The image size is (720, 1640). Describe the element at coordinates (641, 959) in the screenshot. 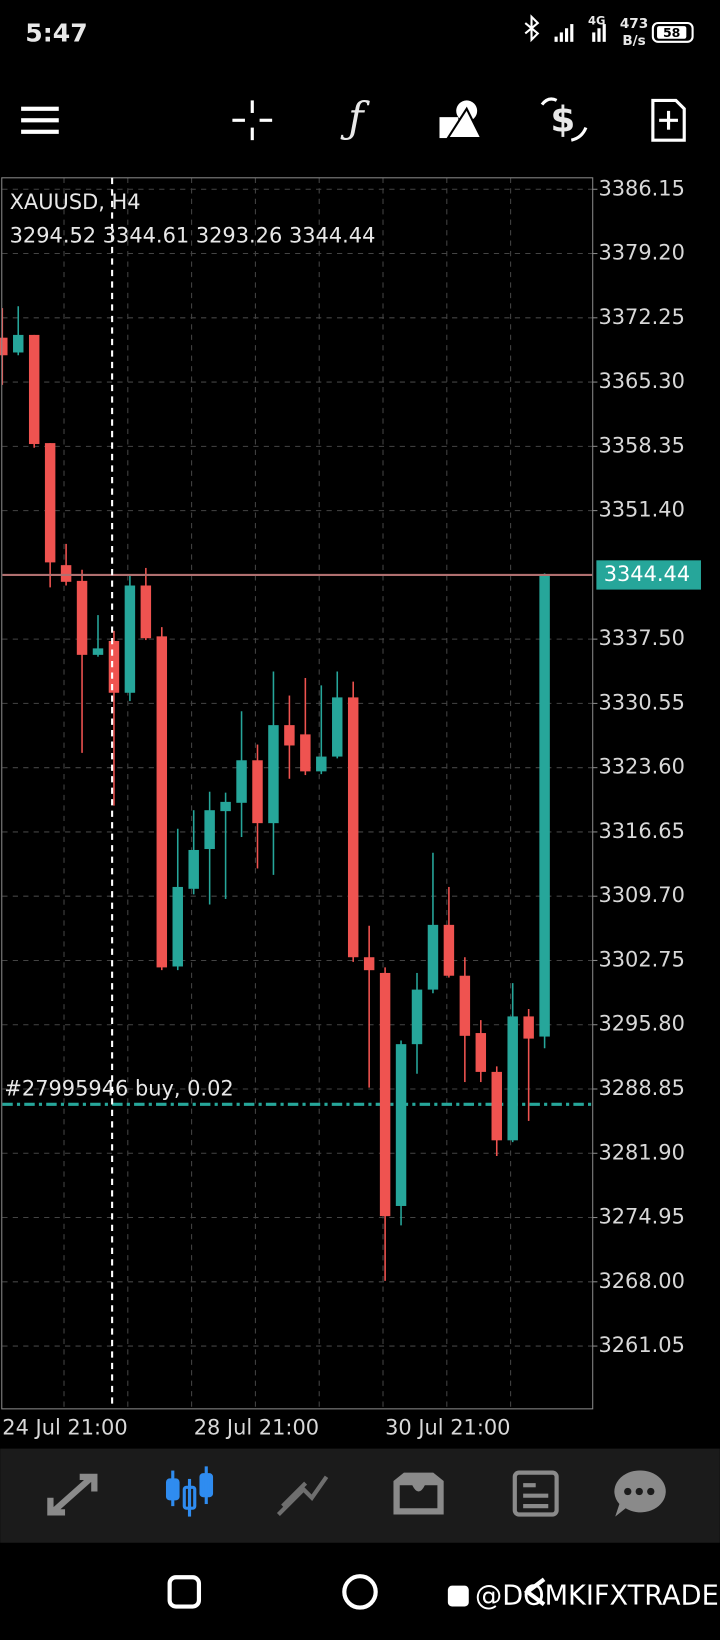

I see `y-tick-label: 3302.75` at that location.